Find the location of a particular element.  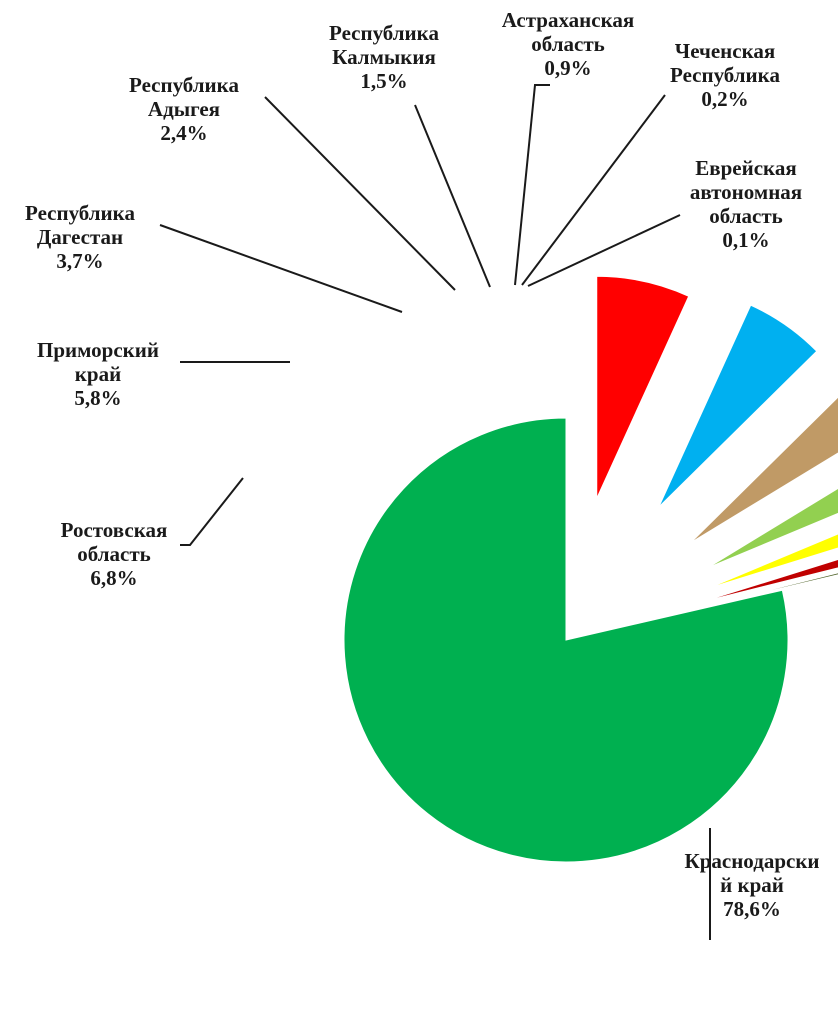

slice-label: Республика Адыгея 2,4% is located at coordinates (184, 109).